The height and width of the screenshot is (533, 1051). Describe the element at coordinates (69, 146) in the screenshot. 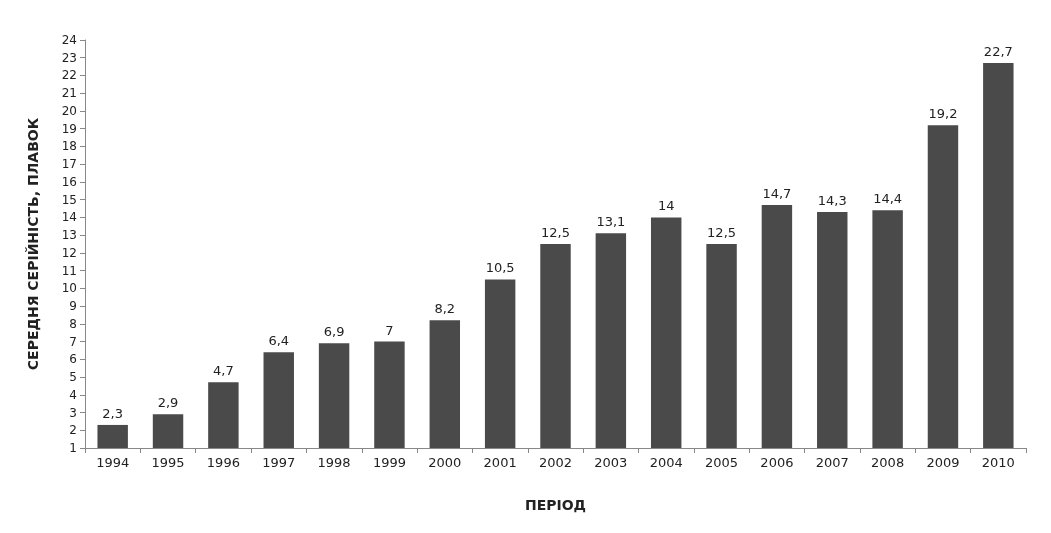

I see `y-tick-label: 18` at that location.